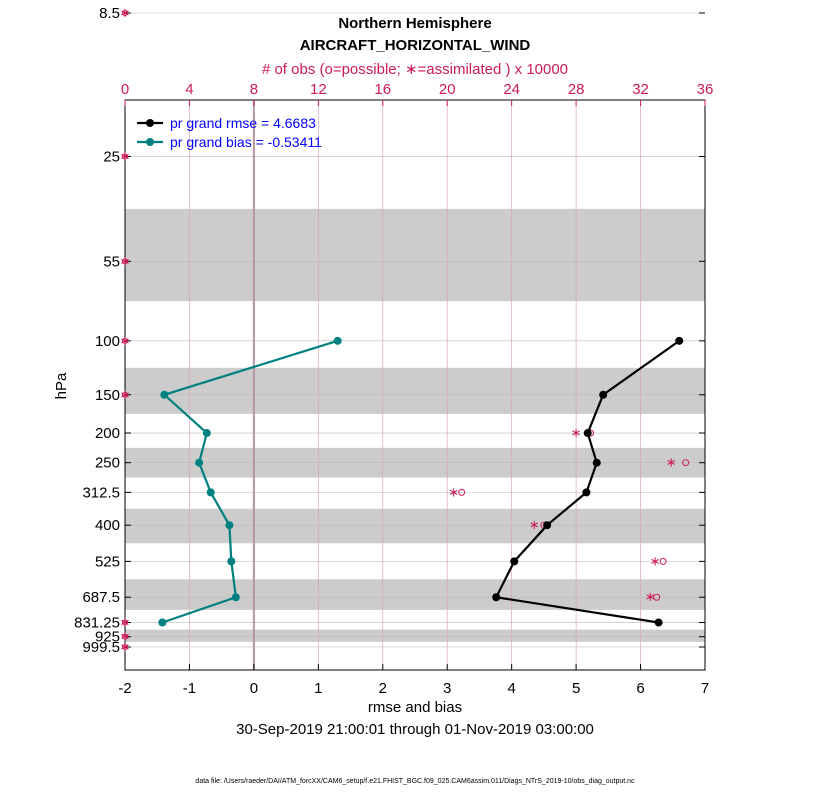 The width and height of the screenshot is (830, 800). What do you see at coordinates (254, 89) in the screenshot?
I see `top-tick-label: 8` at bounding box center [254, 89].